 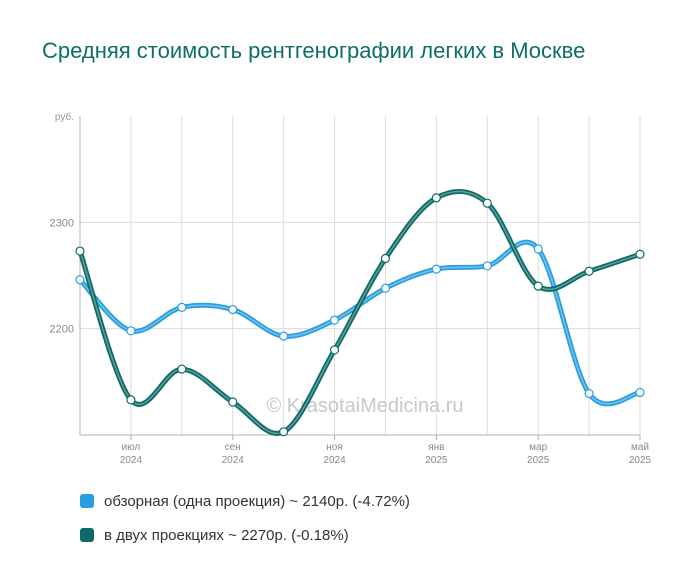 I want to click on y-tick-label: 2300, so click(x=62, y=223).